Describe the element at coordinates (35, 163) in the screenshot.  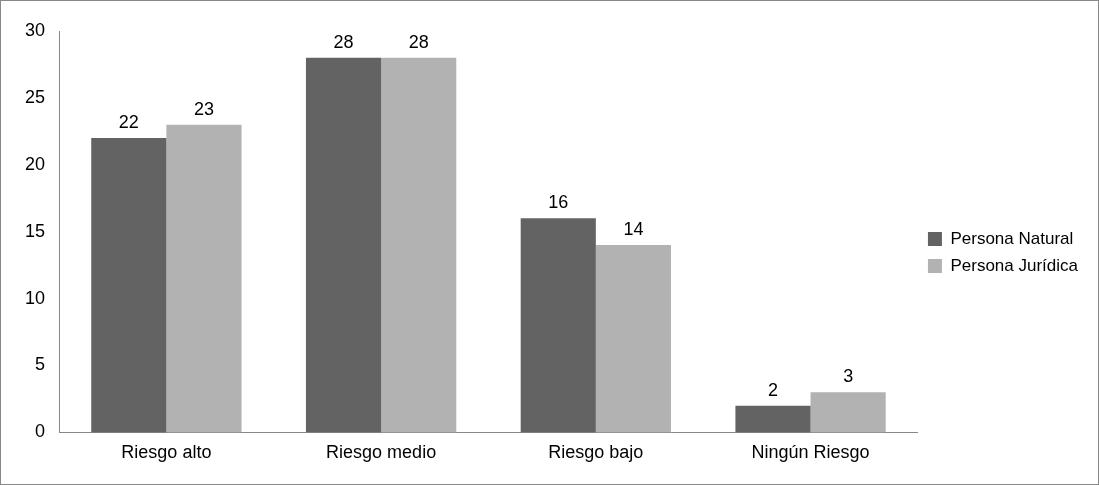
I see `y-tick-label: 20` at that location.